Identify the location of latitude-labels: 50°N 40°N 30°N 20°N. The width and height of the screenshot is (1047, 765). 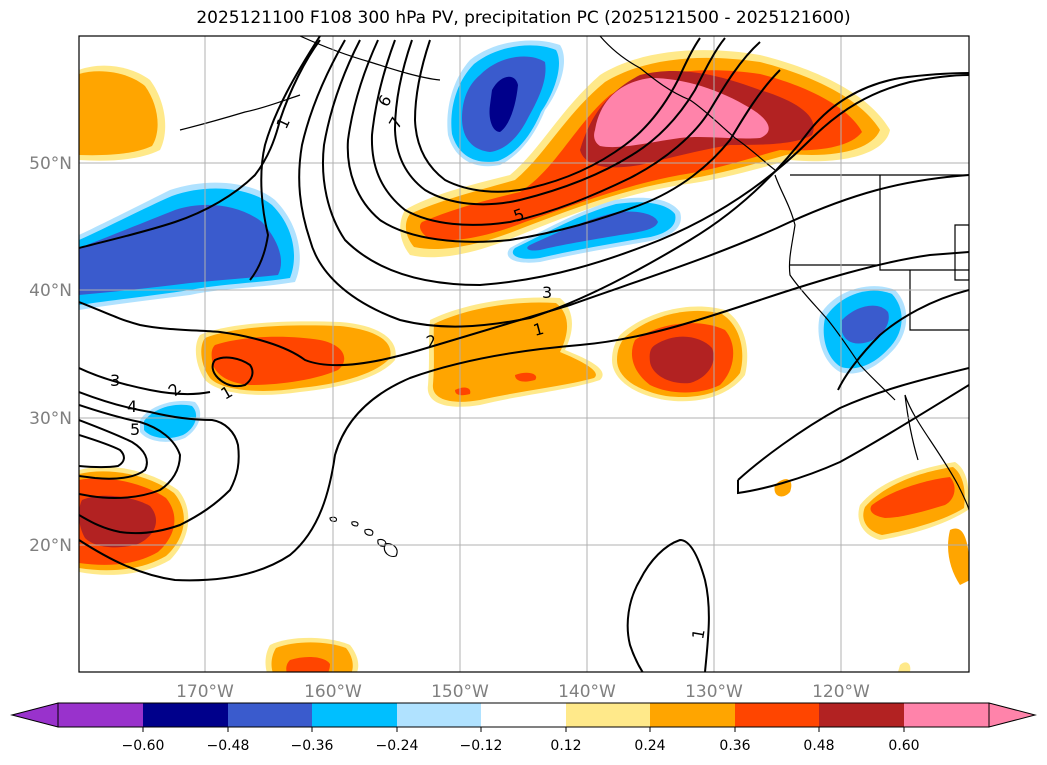
(50, 355).